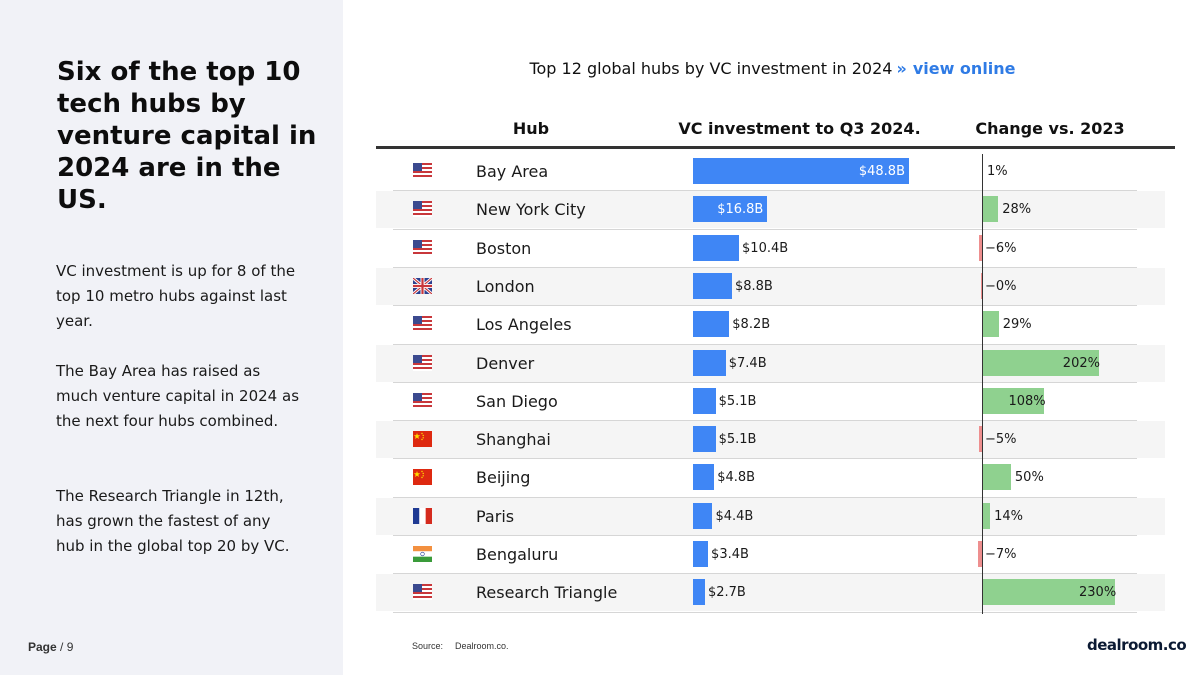  What do you see at coordinates (701, 554) in the screenshot?
I see `vc-bar-bengaluru` at bounding box center [701, 554].